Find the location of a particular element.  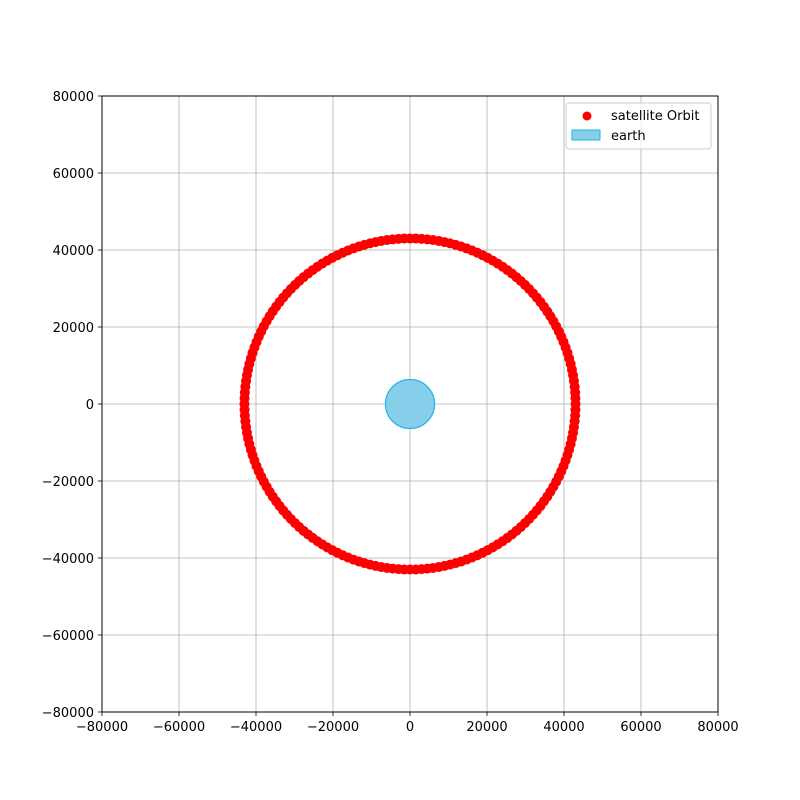

y-tick-label: −40000 is located at coordinates (68, 559).